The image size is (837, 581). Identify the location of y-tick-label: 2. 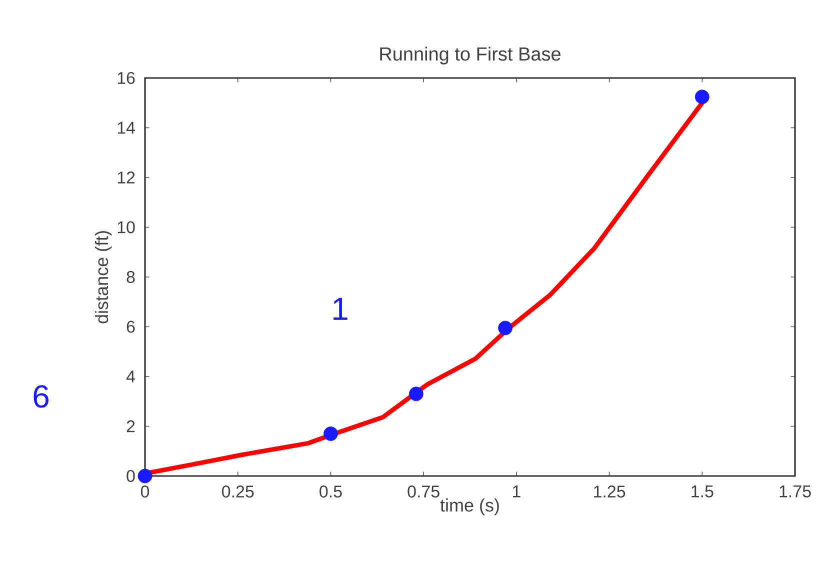
(130, 426).